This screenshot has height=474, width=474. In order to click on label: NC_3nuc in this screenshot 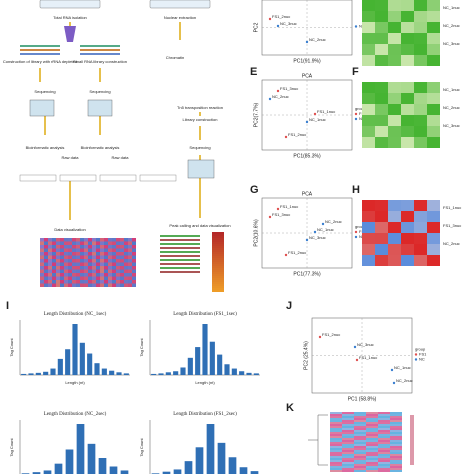, I will do `click(365, 344)`.